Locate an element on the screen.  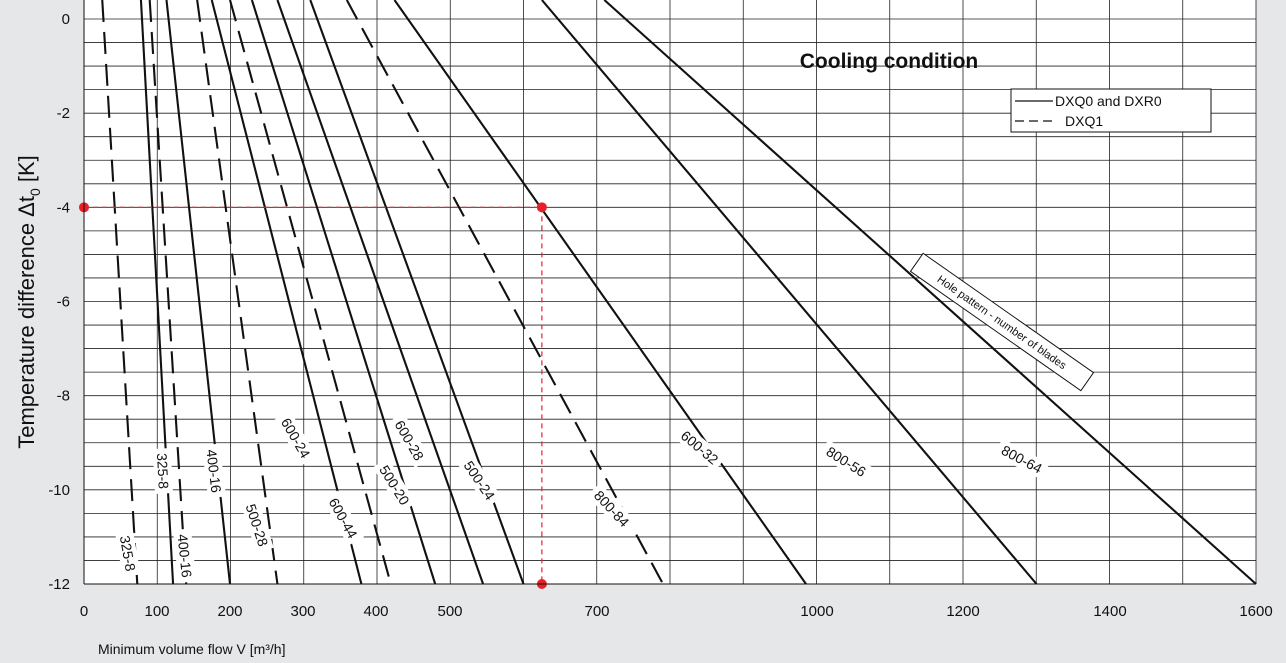
y-tick-label: 0 is located at coordinates (66, 19).